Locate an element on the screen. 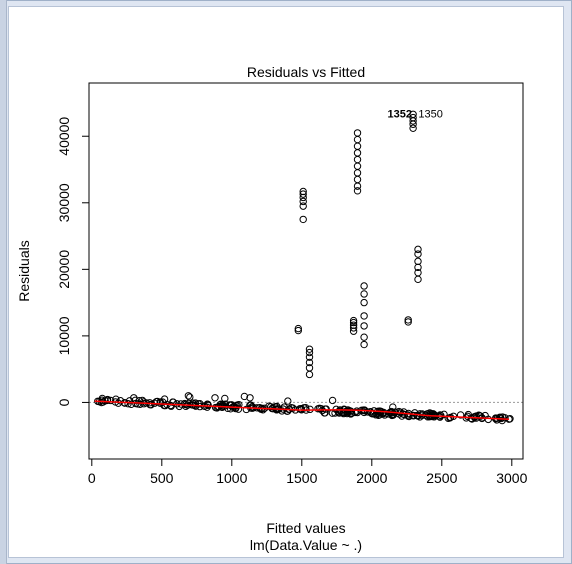 The height and width of the screenshot is (564, 572). smooth-layer is located at coordinates (302, 410).